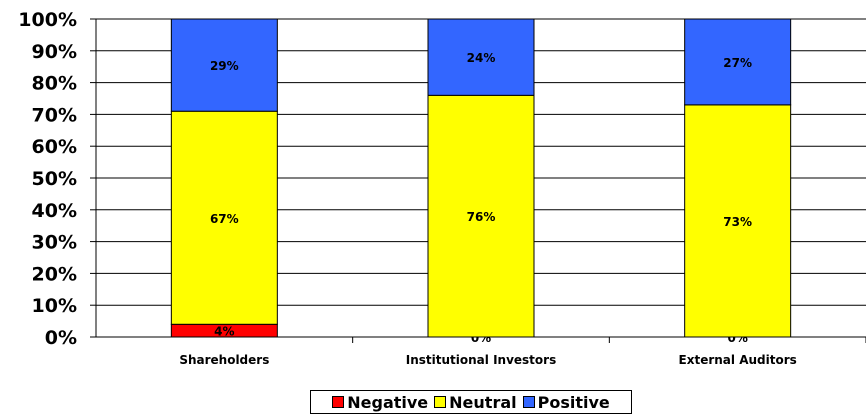 This screenshot has width=866, height=416. Describe the element at coordinates (224, 332) in the screenshot. I see `data-label-negative-0: 4%` at that location.